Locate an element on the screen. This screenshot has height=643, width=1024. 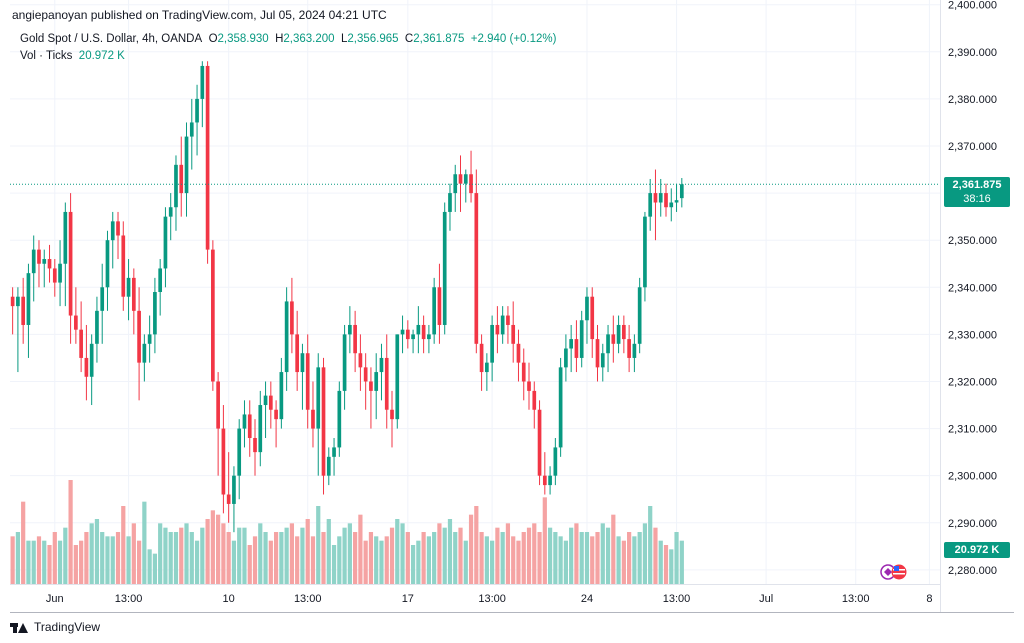
symbol-title: Gold Spot / U.S. Dollar, 4h, OANDA is located at coordinates (111, 39).